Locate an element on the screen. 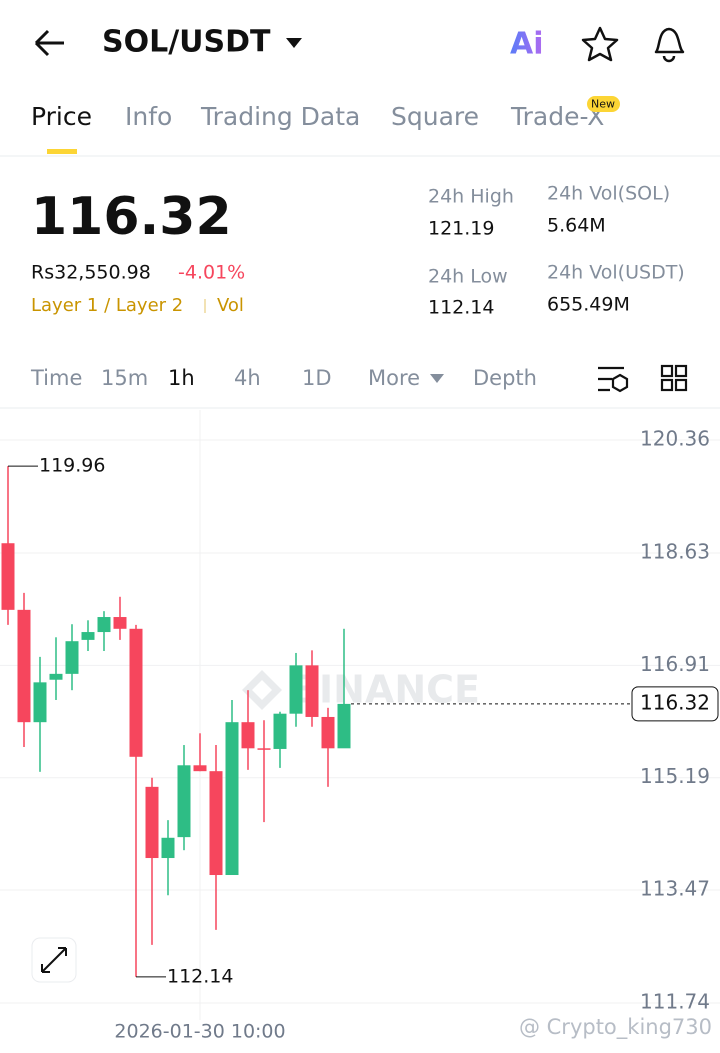 This screenshot has height=1053, width=720. pair-dropdown is located at coordinates (294, 43).